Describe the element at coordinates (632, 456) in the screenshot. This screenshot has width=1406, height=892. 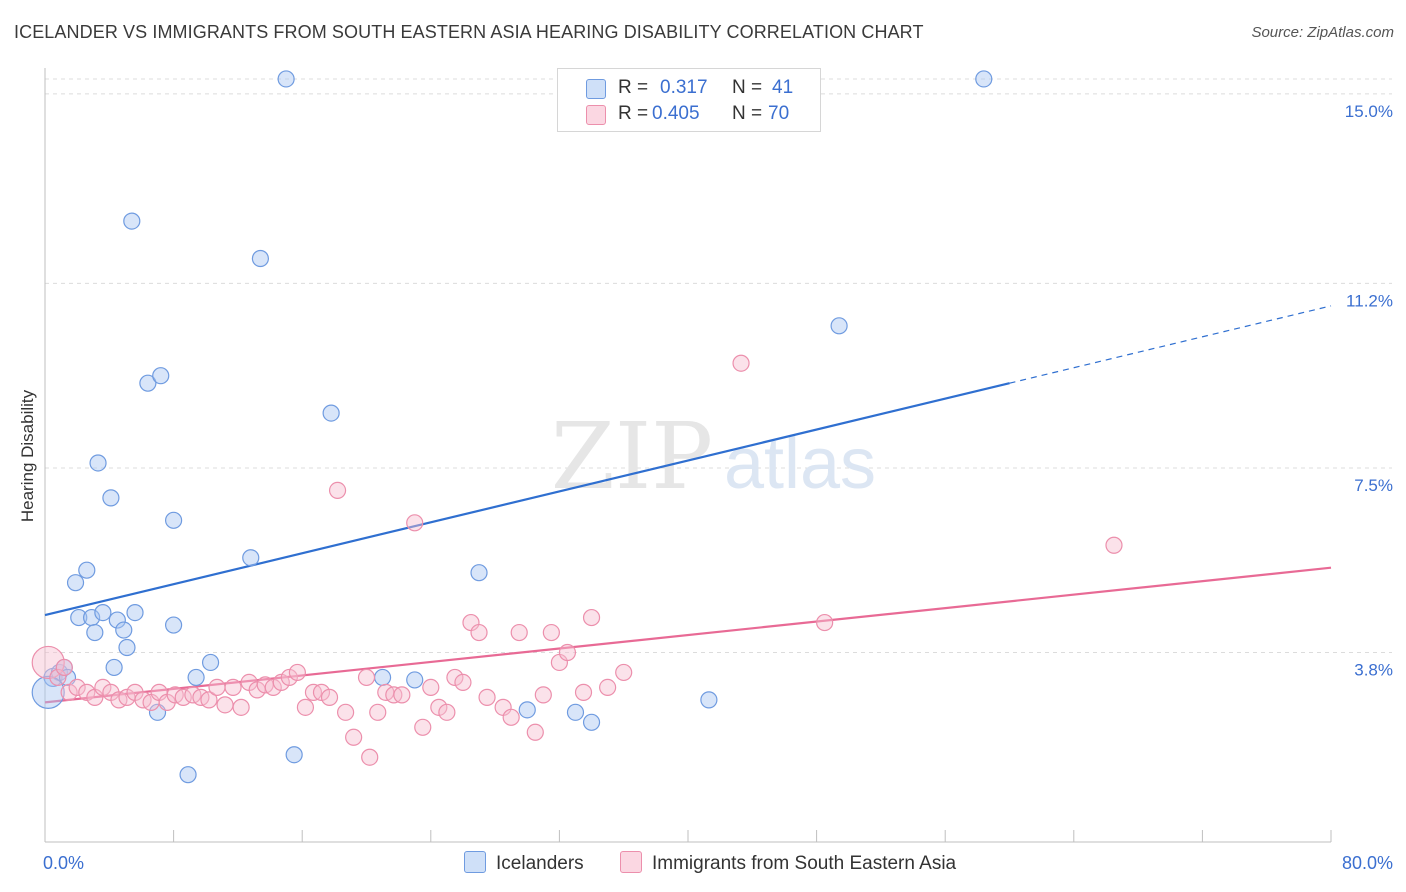
I see `watermark-zip: ZIP` at that location.